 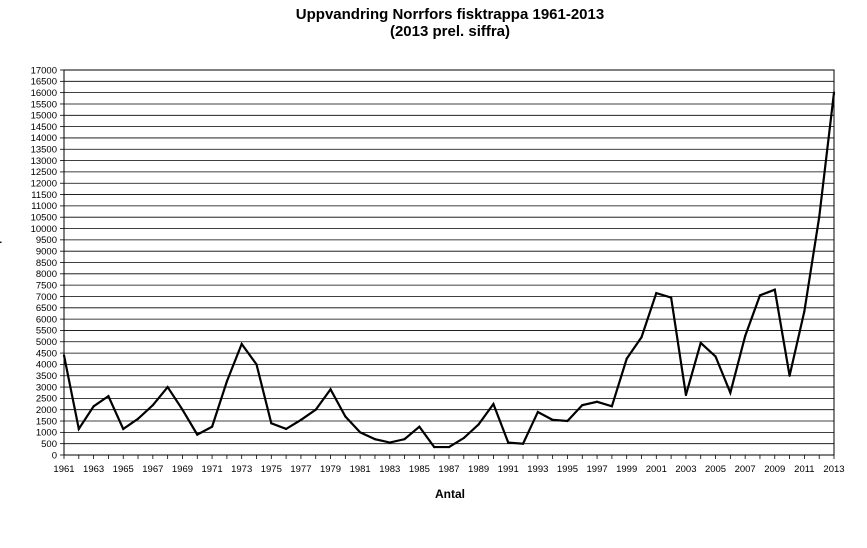 What do you see at coordinates (300, 469) in the screenshot?
I see `x-tick-label: 1977` at bounding box center [300, 469].